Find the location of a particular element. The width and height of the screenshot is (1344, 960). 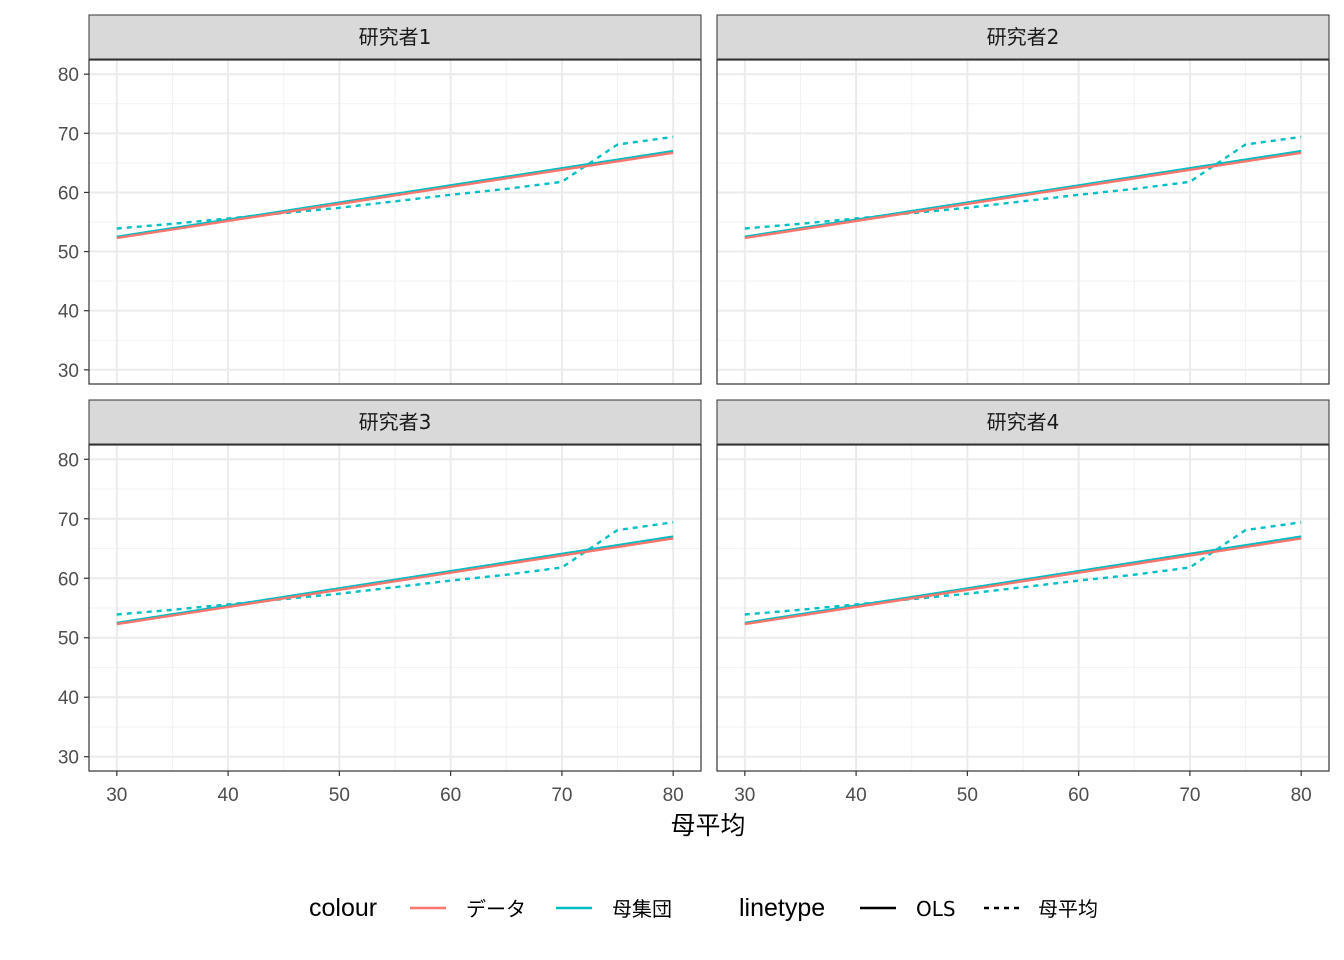

facet-strip-label: 研究者2 is located at coordinates (1023, 37).